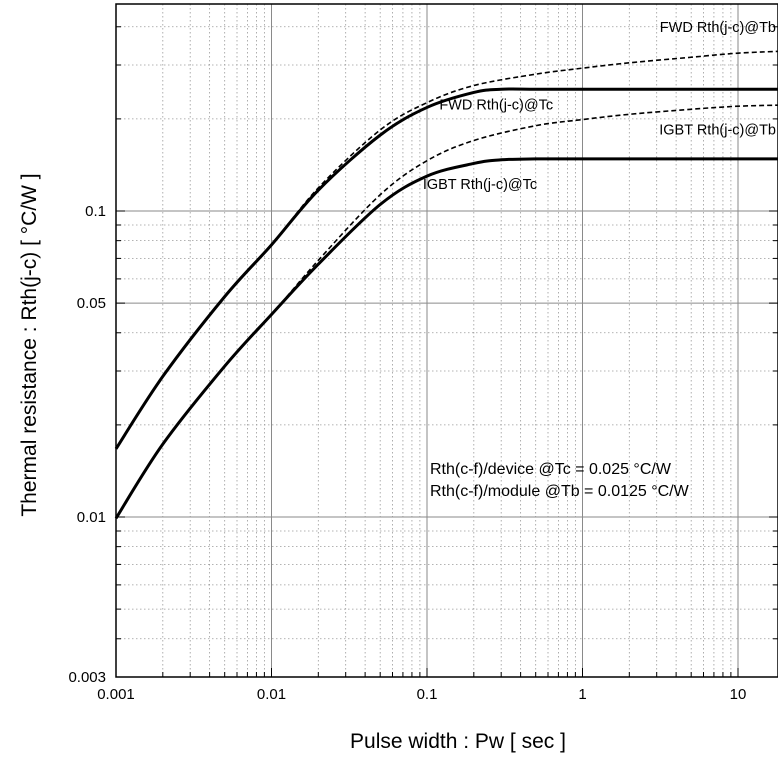 This screenshot has height=762, width=778. Describe the element at coordinates (91, 517) in the screenshot. I see `y-tick-label: 0.01` at that location.